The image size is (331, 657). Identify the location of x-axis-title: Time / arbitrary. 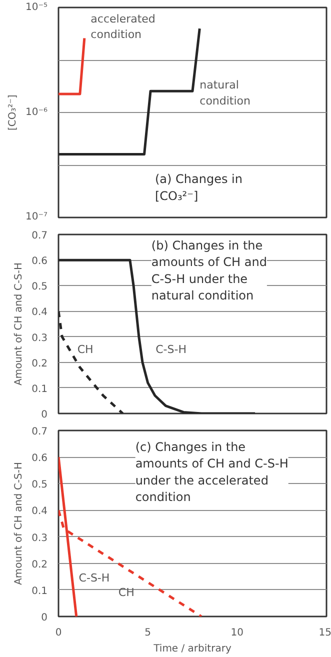
(192, 649).